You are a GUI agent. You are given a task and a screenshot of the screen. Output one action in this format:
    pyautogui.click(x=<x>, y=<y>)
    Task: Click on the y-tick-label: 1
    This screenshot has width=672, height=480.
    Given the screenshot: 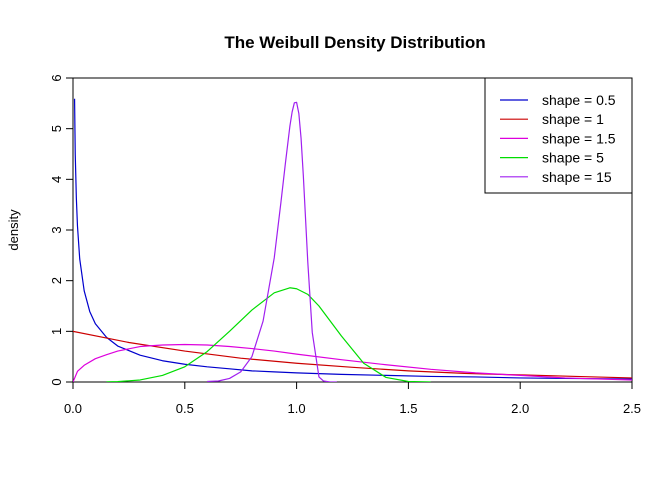 What is the action you would take?
    pyautogui.click(x=56, y=331)
    